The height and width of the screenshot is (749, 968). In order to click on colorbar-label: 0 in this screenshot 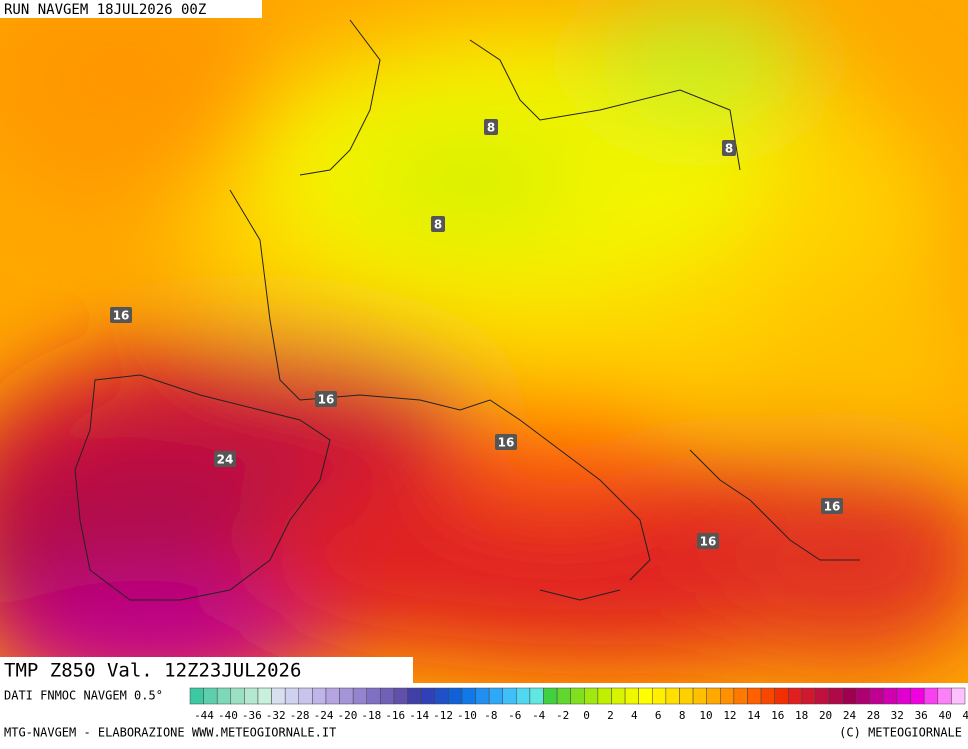, I will do `click(586, 715)`.